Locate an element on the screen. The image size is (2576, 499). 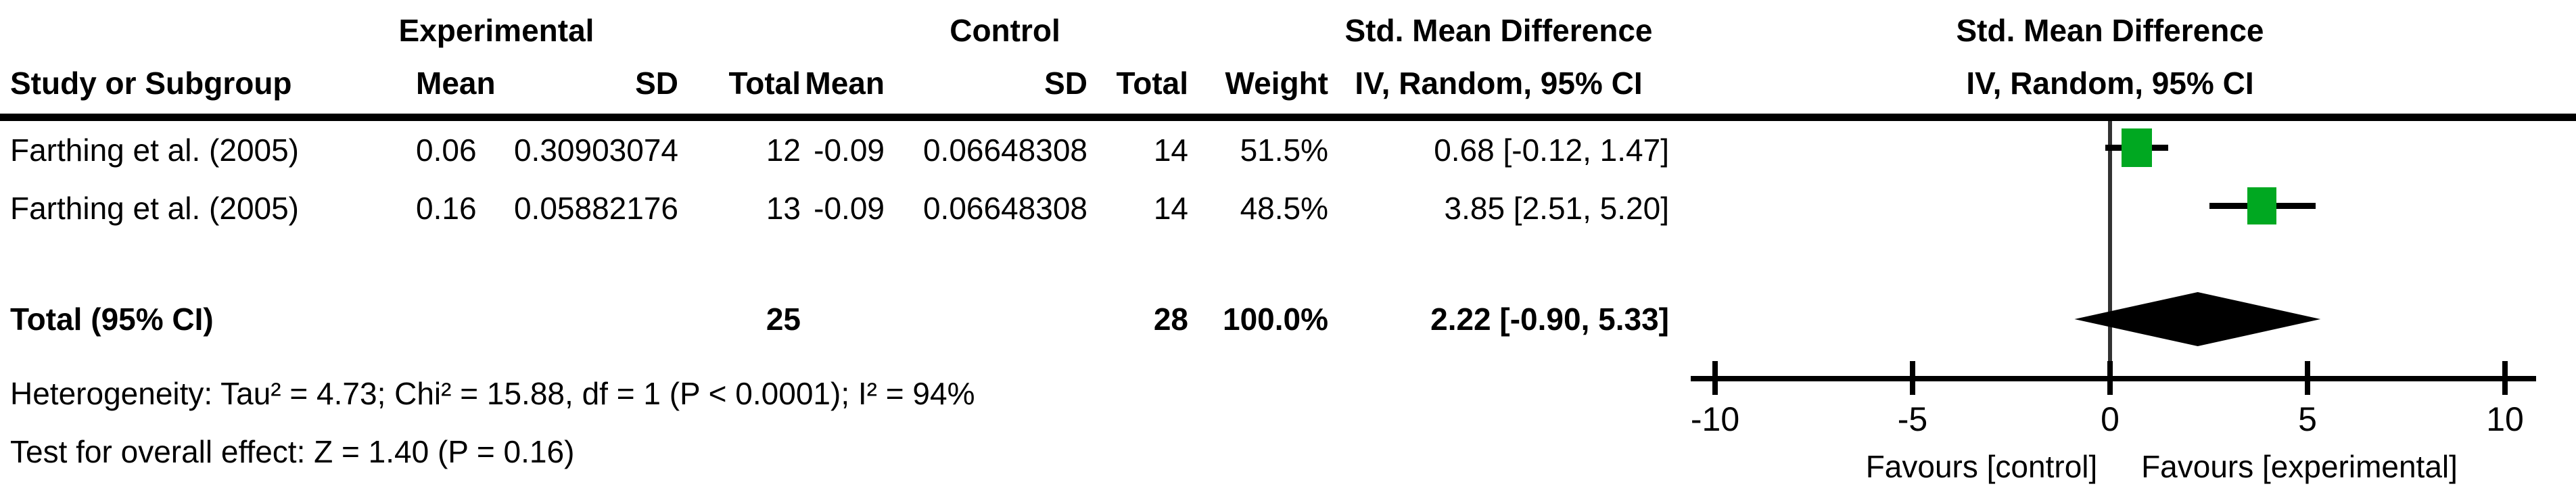
exp-mean-value: 0.06 is located at coordinates (446, 150).